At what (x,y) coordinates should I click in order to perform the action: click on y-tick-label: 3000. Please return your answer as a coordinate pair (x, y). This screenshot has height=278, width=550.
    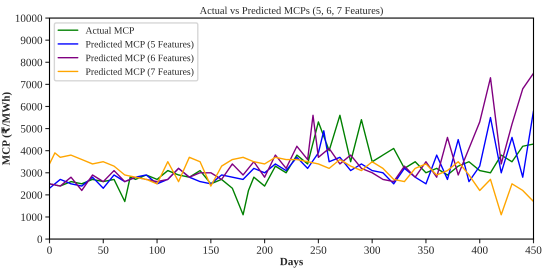
    Looking at the image, I should click on (31, 173).